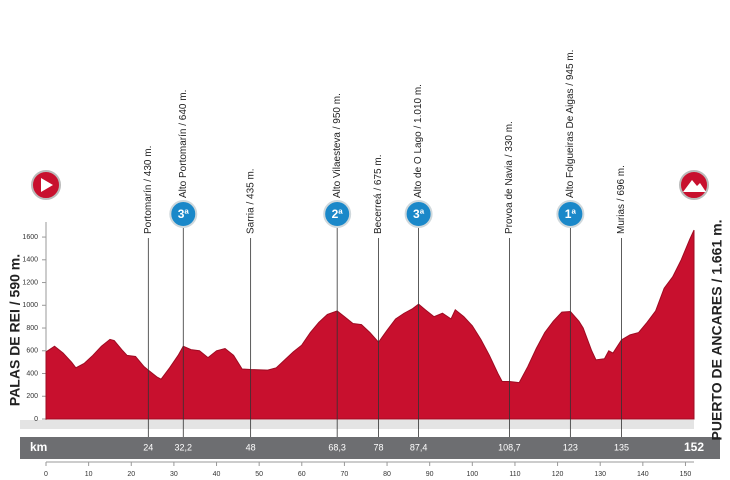 Image resolution: width=730 pixels, height=480 pixels. Describe the element at coordinates (472, 474) in the screenshot. I see `x-tick-label: 100` at that location.